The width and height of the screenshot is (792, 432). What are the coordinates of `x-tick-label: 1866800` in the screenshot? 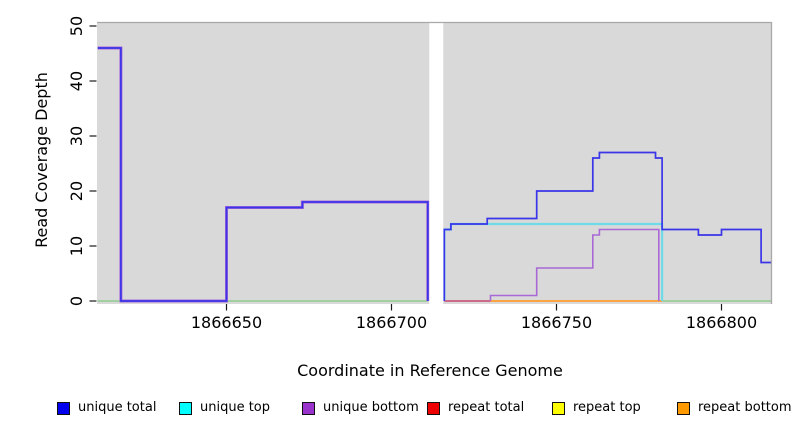 It's located at (721, 322).